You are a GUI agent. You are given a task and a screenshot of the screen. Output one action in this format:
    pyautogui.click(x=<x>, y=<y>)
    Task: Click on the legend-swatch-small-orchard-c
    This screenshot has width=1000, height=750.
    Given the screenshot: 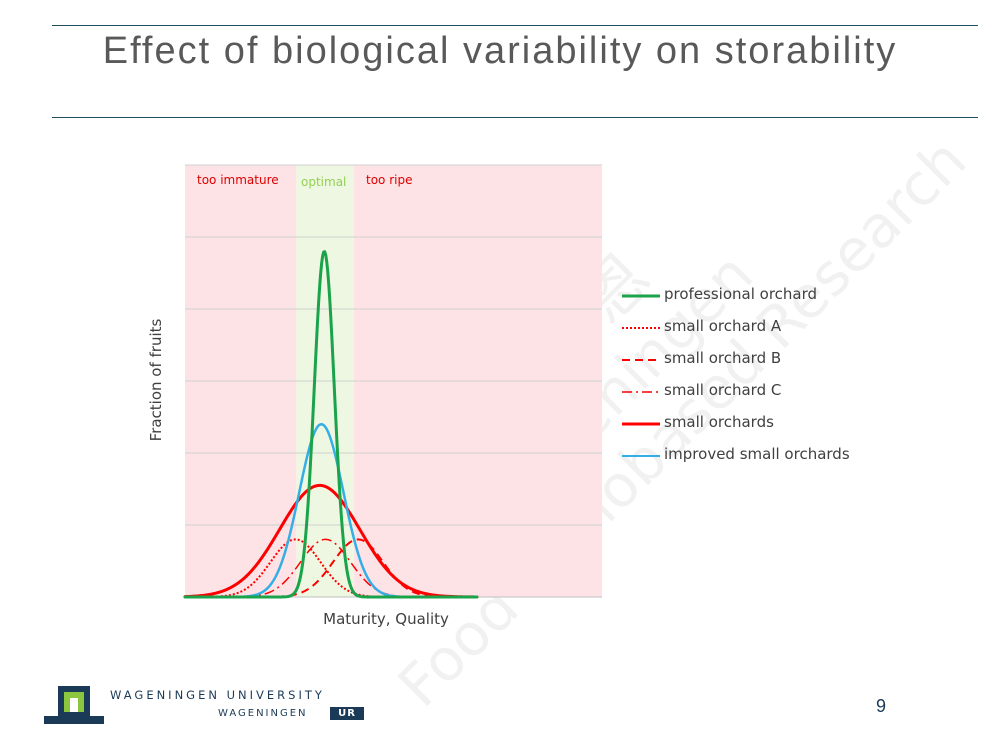 What is the action you would take?
    pyautogui.click(x=641, y=392)
    